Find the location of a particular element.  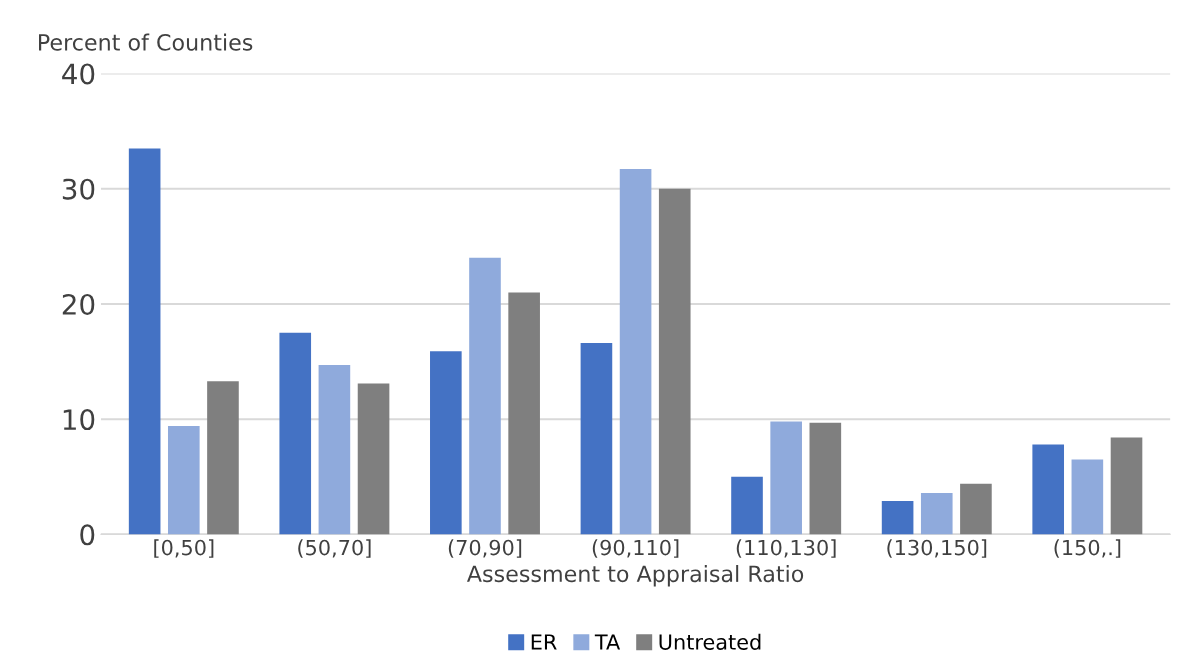

x-tick-label: (130,150] is located at coordinates (937, 548).